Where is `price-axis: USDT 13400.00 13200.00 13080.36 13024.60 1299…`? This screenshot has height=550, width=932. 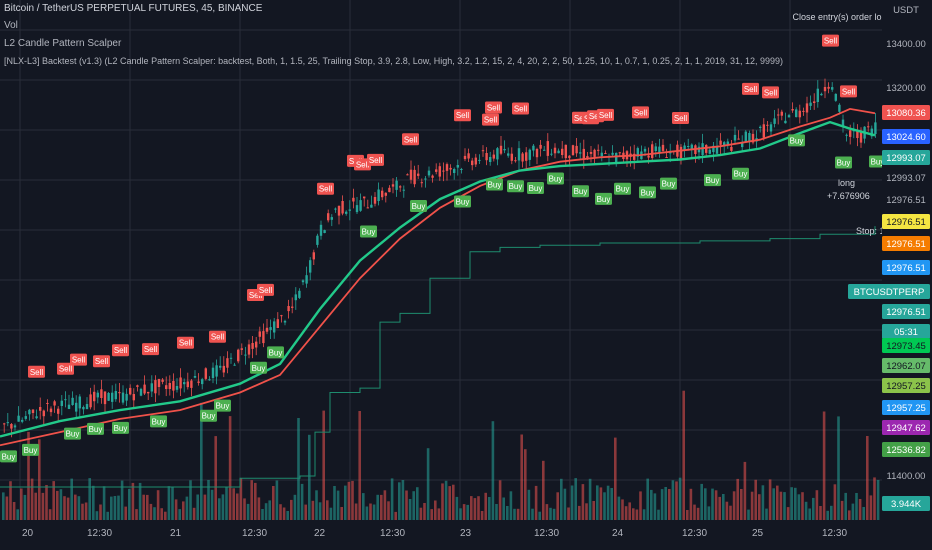
price-axis: USDT 13400.00 13200.00 13080.36 13024.60 1299… is located at coordinates (890, 275).